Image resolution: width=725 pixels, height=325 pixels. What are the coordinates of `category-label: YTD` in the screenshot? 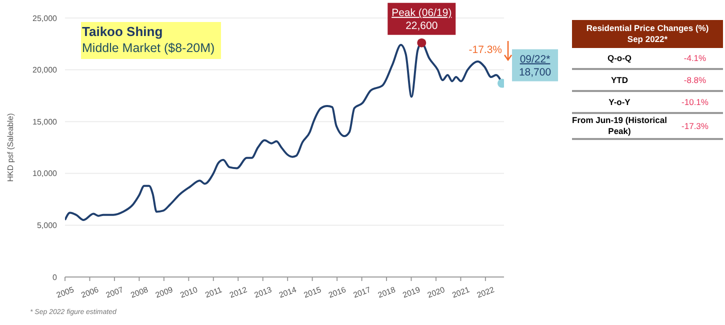 It's located at (619, 80).